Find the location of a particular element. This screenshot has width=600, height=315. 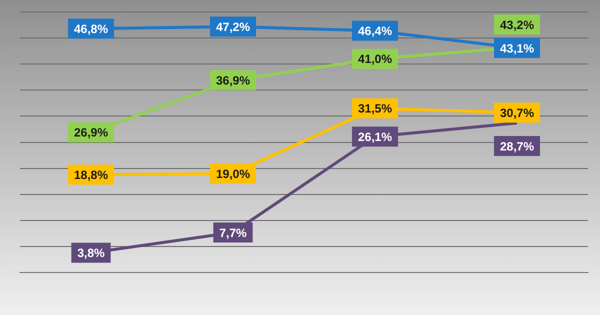

data-label: 47,2% is located at coordinates (233, 27).